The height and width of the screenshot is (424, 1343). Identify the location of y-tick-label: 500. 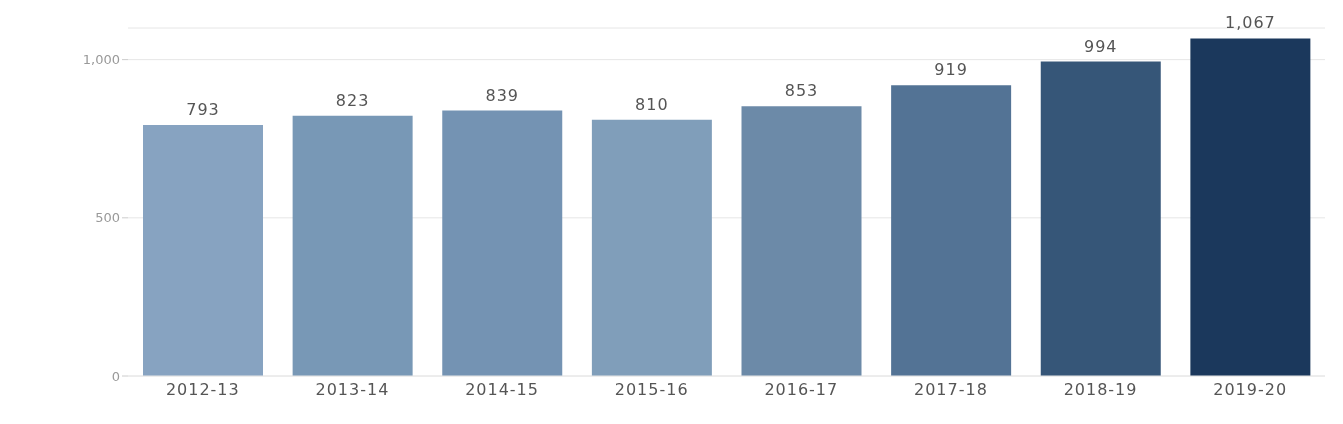
(107, 218).